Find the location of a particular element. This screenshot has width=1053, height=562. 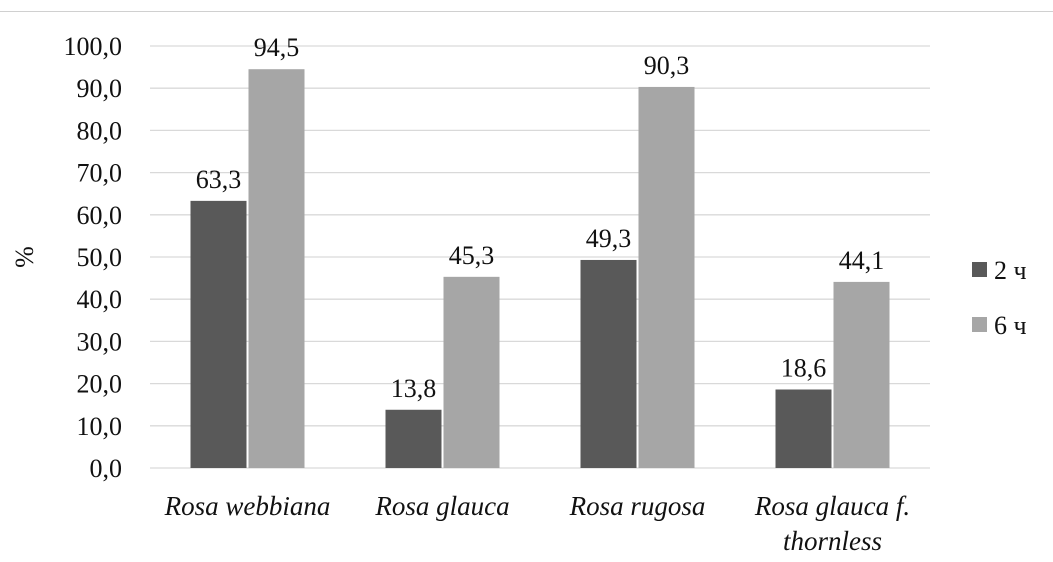

data-label: 63,3 is located at coordinates (219, 179).